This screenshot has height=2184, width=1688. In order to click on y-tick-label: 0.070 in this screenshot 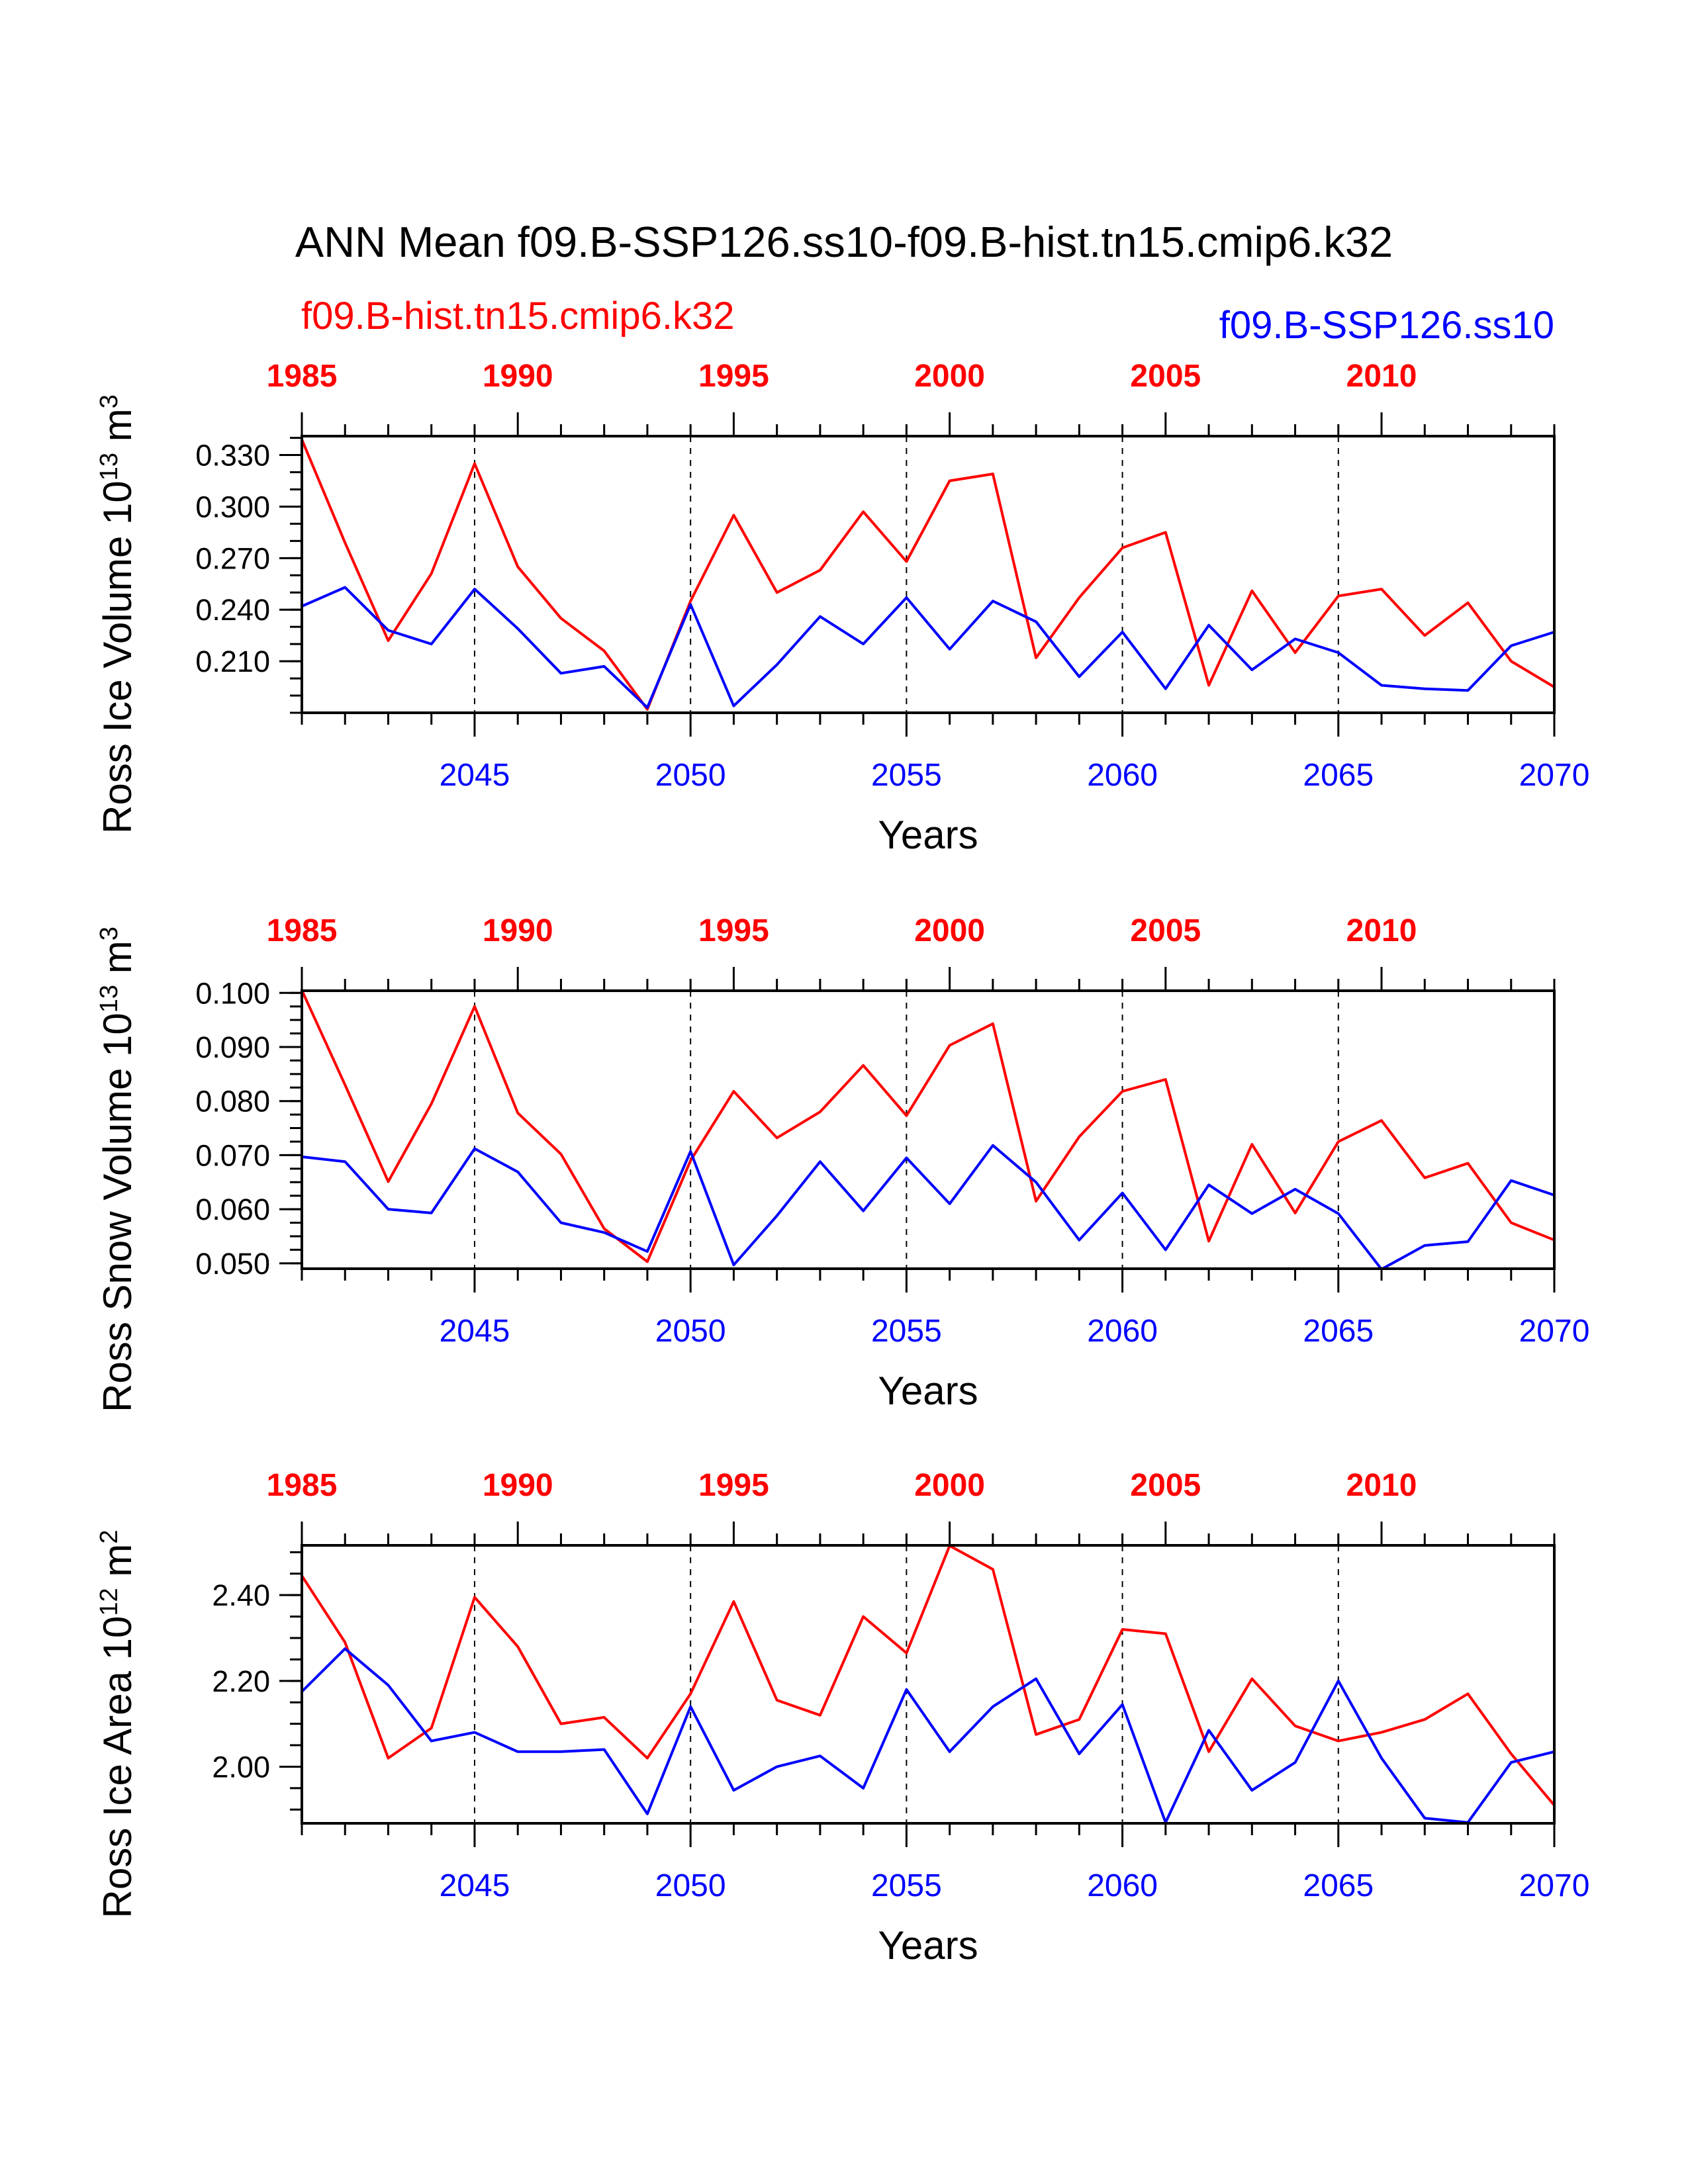, I will do `click(232, 1155)`.